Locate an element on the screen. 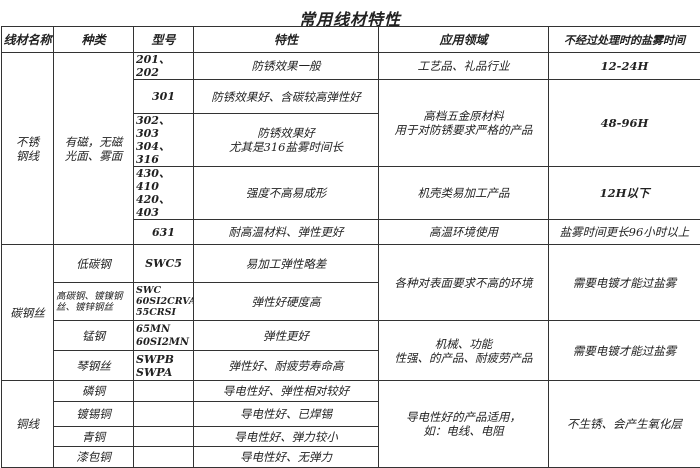 The height and width of the screenshot is (468, 700). feature-cell: 导电性好、弹性相对较好 is located at coordinates (286, 391).